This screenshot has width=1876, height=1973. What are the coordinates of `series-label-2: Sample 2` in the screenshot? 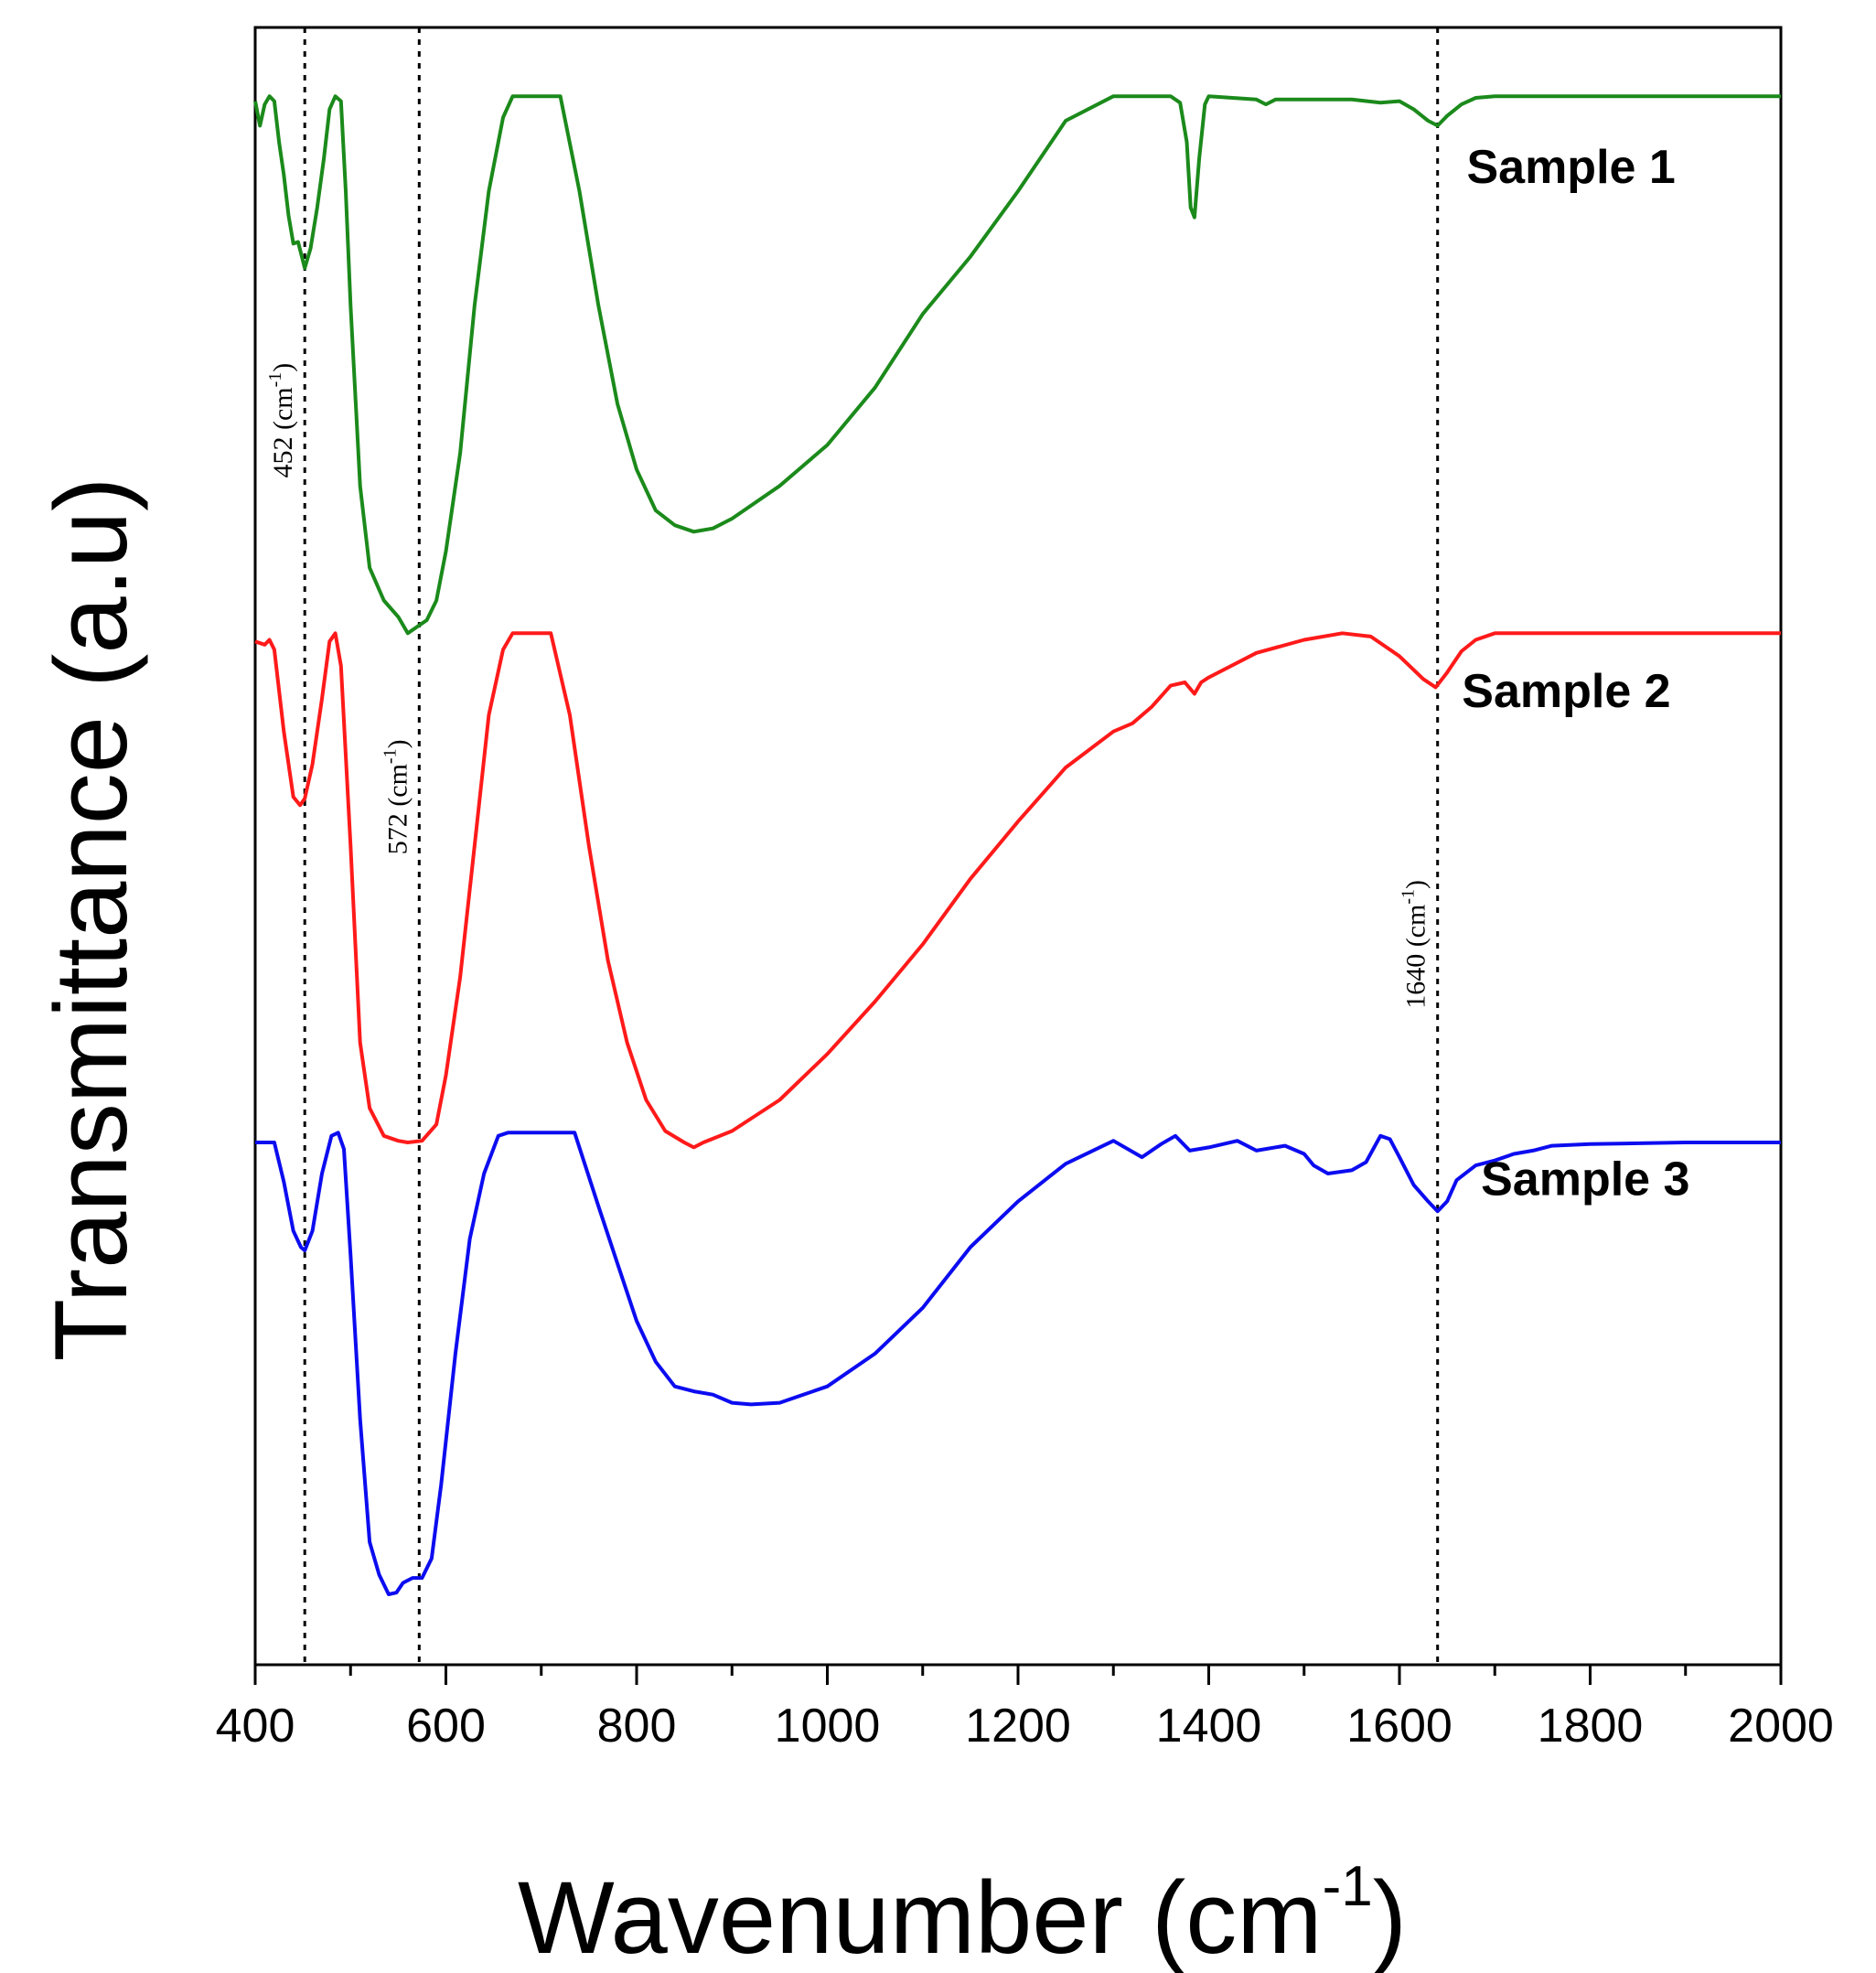 It's located at (1566, 691).